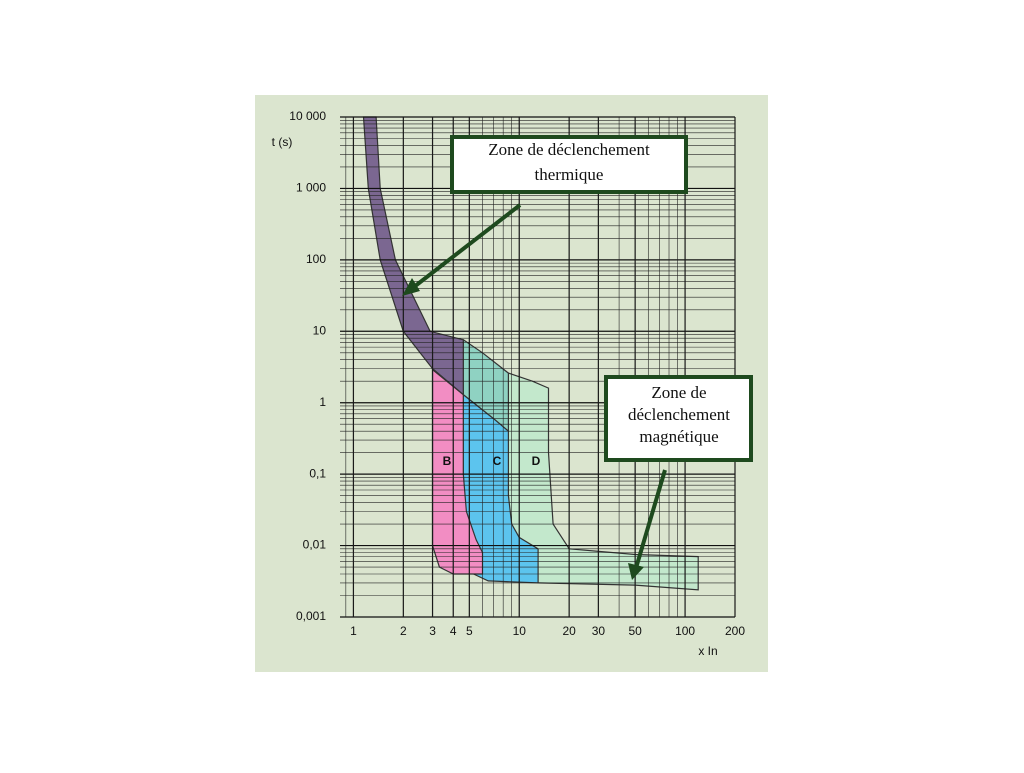 Image resolution: width=1024 pixels, height=773 pixels. I want to click on zone-label: D, so click(536, 461).